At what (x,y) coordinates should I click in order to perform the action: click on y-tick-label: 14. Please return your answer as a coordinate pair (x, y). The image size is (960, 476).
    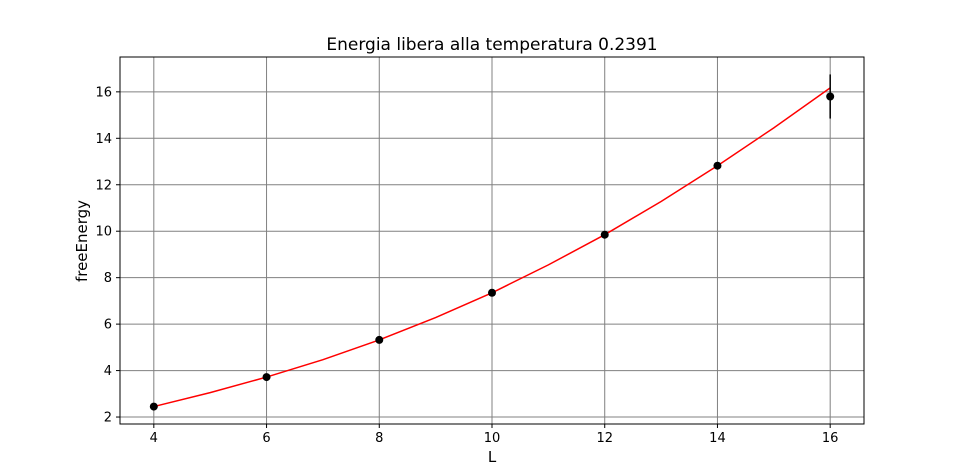
    Looking at the image, I should click on (103, 139).